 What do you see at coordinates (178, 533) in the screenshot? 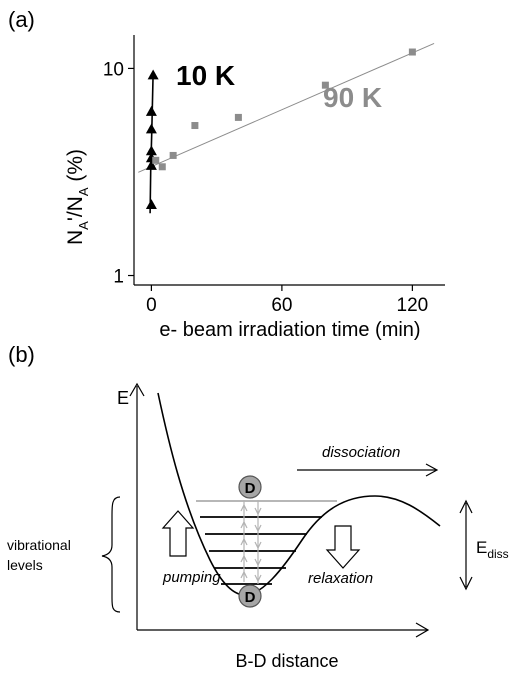
I see `pumping-arrow-icon` at bounding box center [178, 533].